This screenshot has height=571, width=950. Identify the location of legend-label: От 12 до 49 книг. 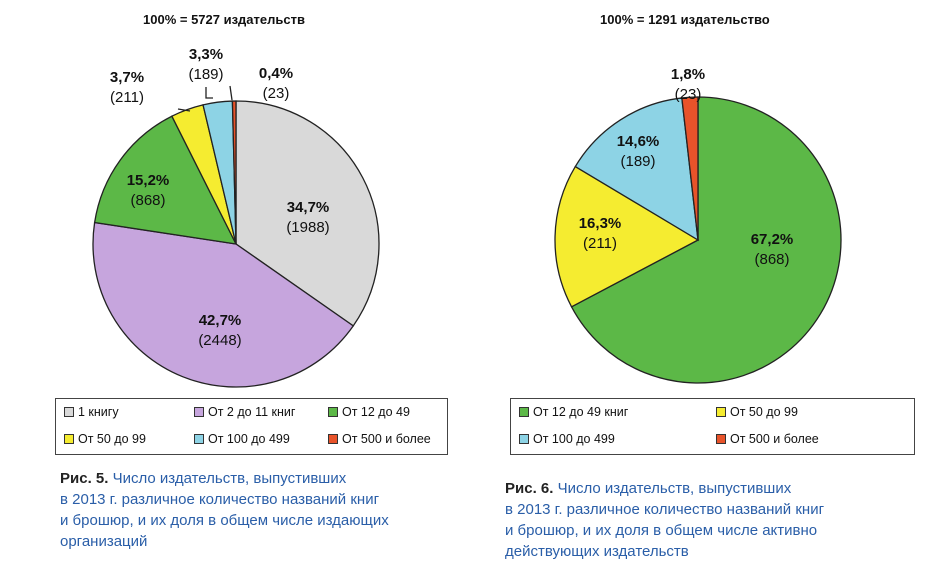
(581, 412).